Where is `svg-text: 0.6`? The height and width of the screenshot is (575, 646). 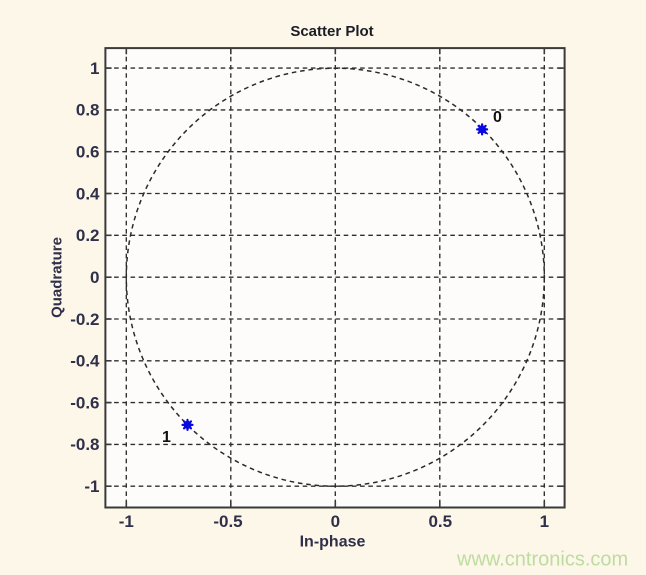
svg-text: 0.6 is located at coordinates (88, 152).